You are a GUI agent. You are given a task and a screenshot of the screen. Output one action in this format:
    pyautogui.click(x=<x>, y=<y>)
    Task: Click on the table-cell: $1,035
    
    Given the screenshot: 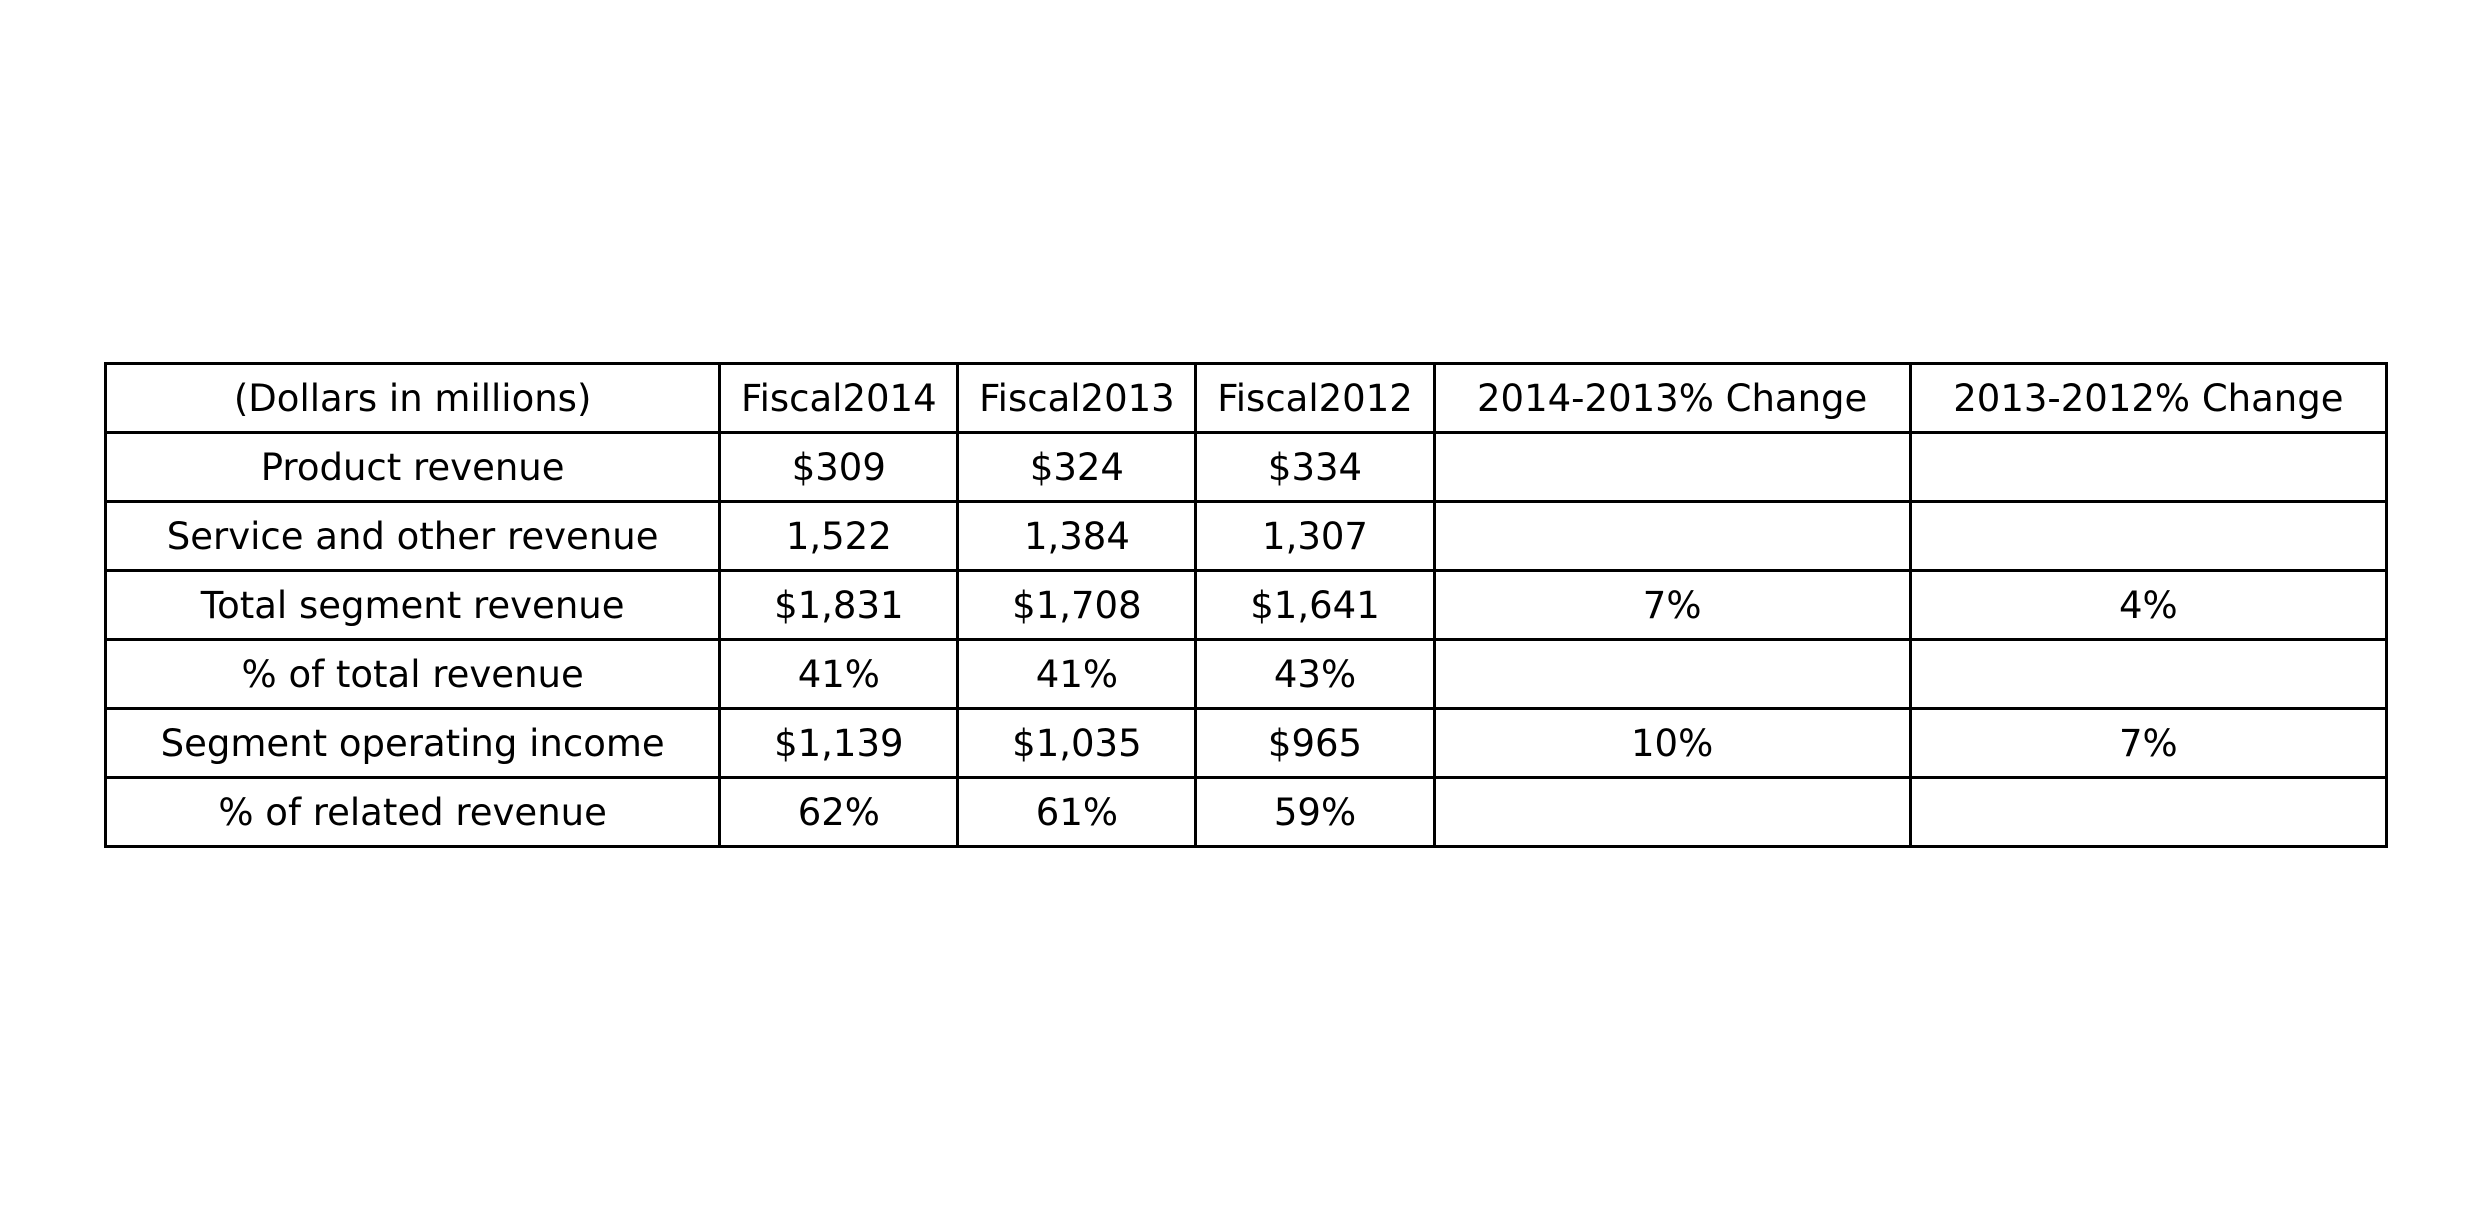 What is the action you would take?
    pyautogui.click(x=1077, y=743)
    